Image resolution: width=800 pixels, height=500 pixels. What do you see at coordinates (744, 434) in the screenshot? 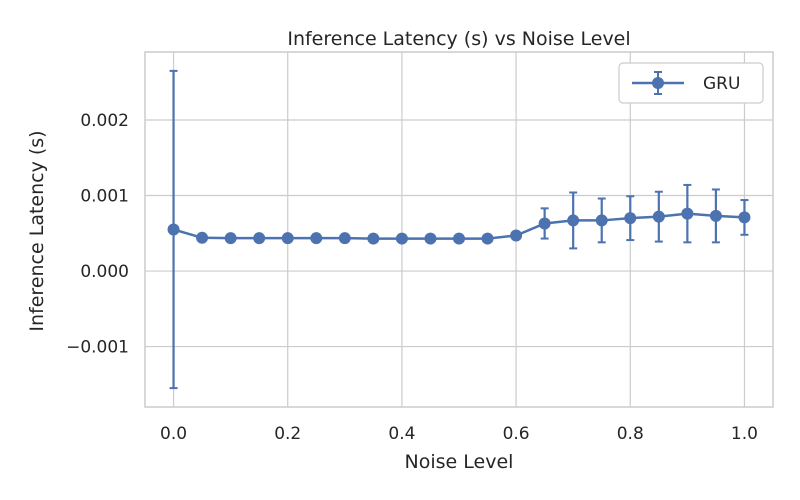
I see `x-tick-label: 1.0` at bounding box center [744, 434].